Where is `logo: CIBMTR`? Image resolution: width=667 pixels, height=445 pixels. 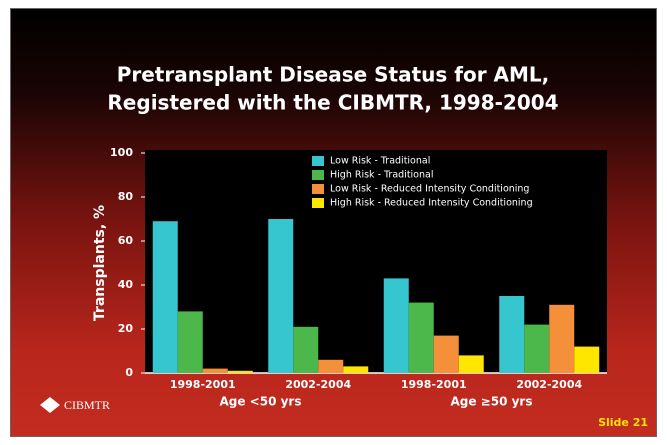 logo: CIBMTR is located at coordinates (87, 405).